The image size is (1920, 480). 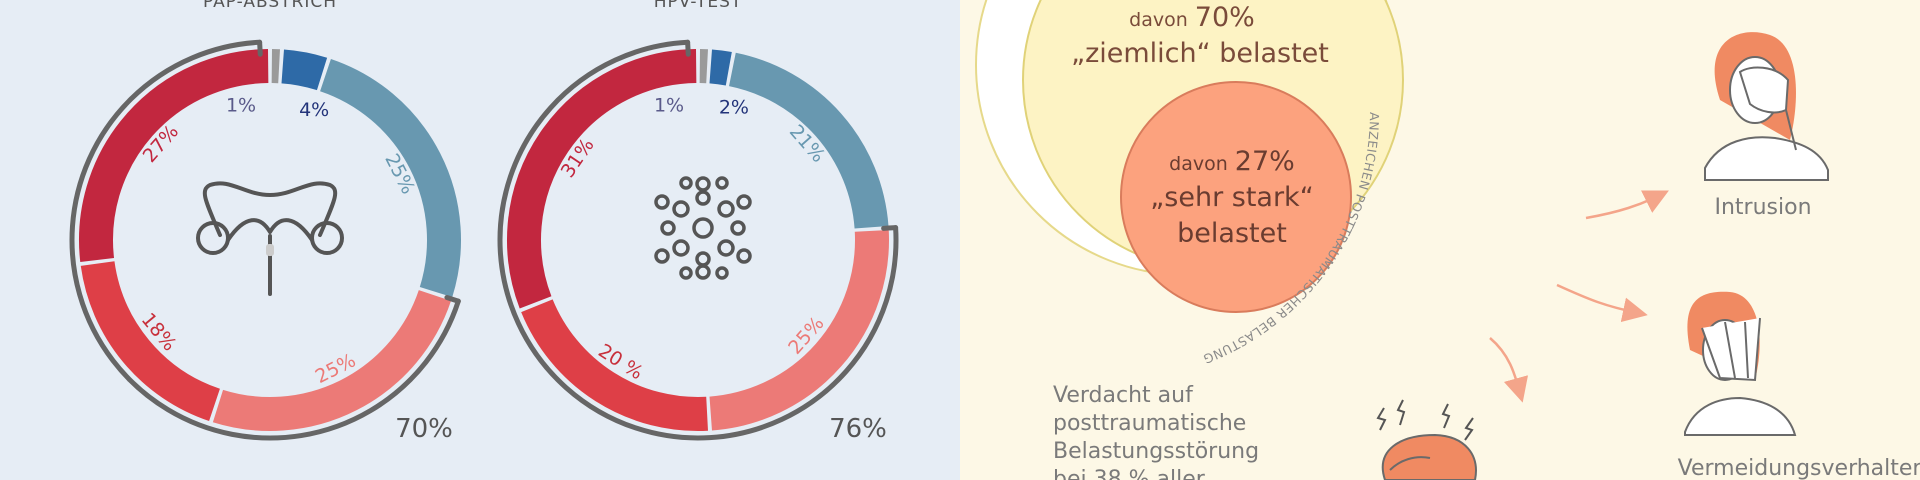 What do you see at coordinates (270, 6) in the screenshot?
I see `chart-title-pap: PAP-ABSTRICH` at bounding box center [270, 6].